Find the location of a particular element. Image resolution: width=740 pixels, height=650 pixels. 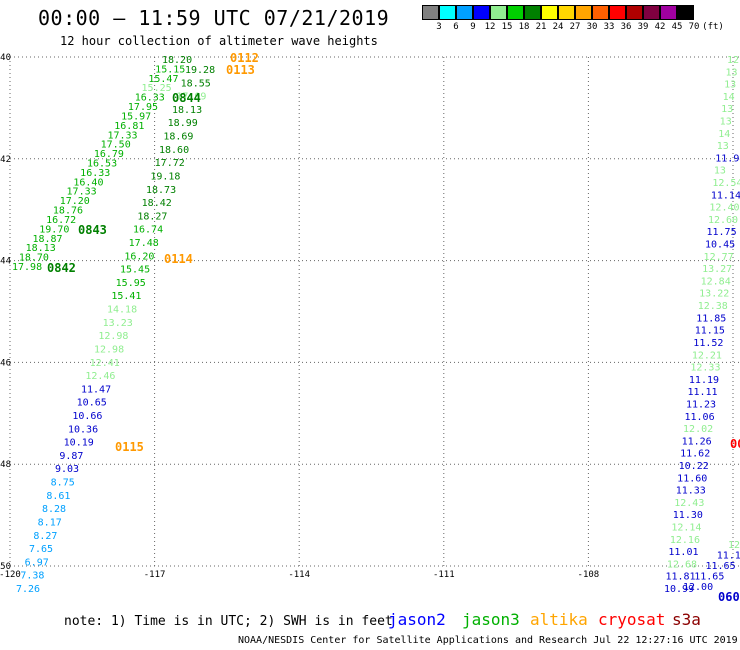

wave-height-value: 17.98 is located at coordinates (27, 267).